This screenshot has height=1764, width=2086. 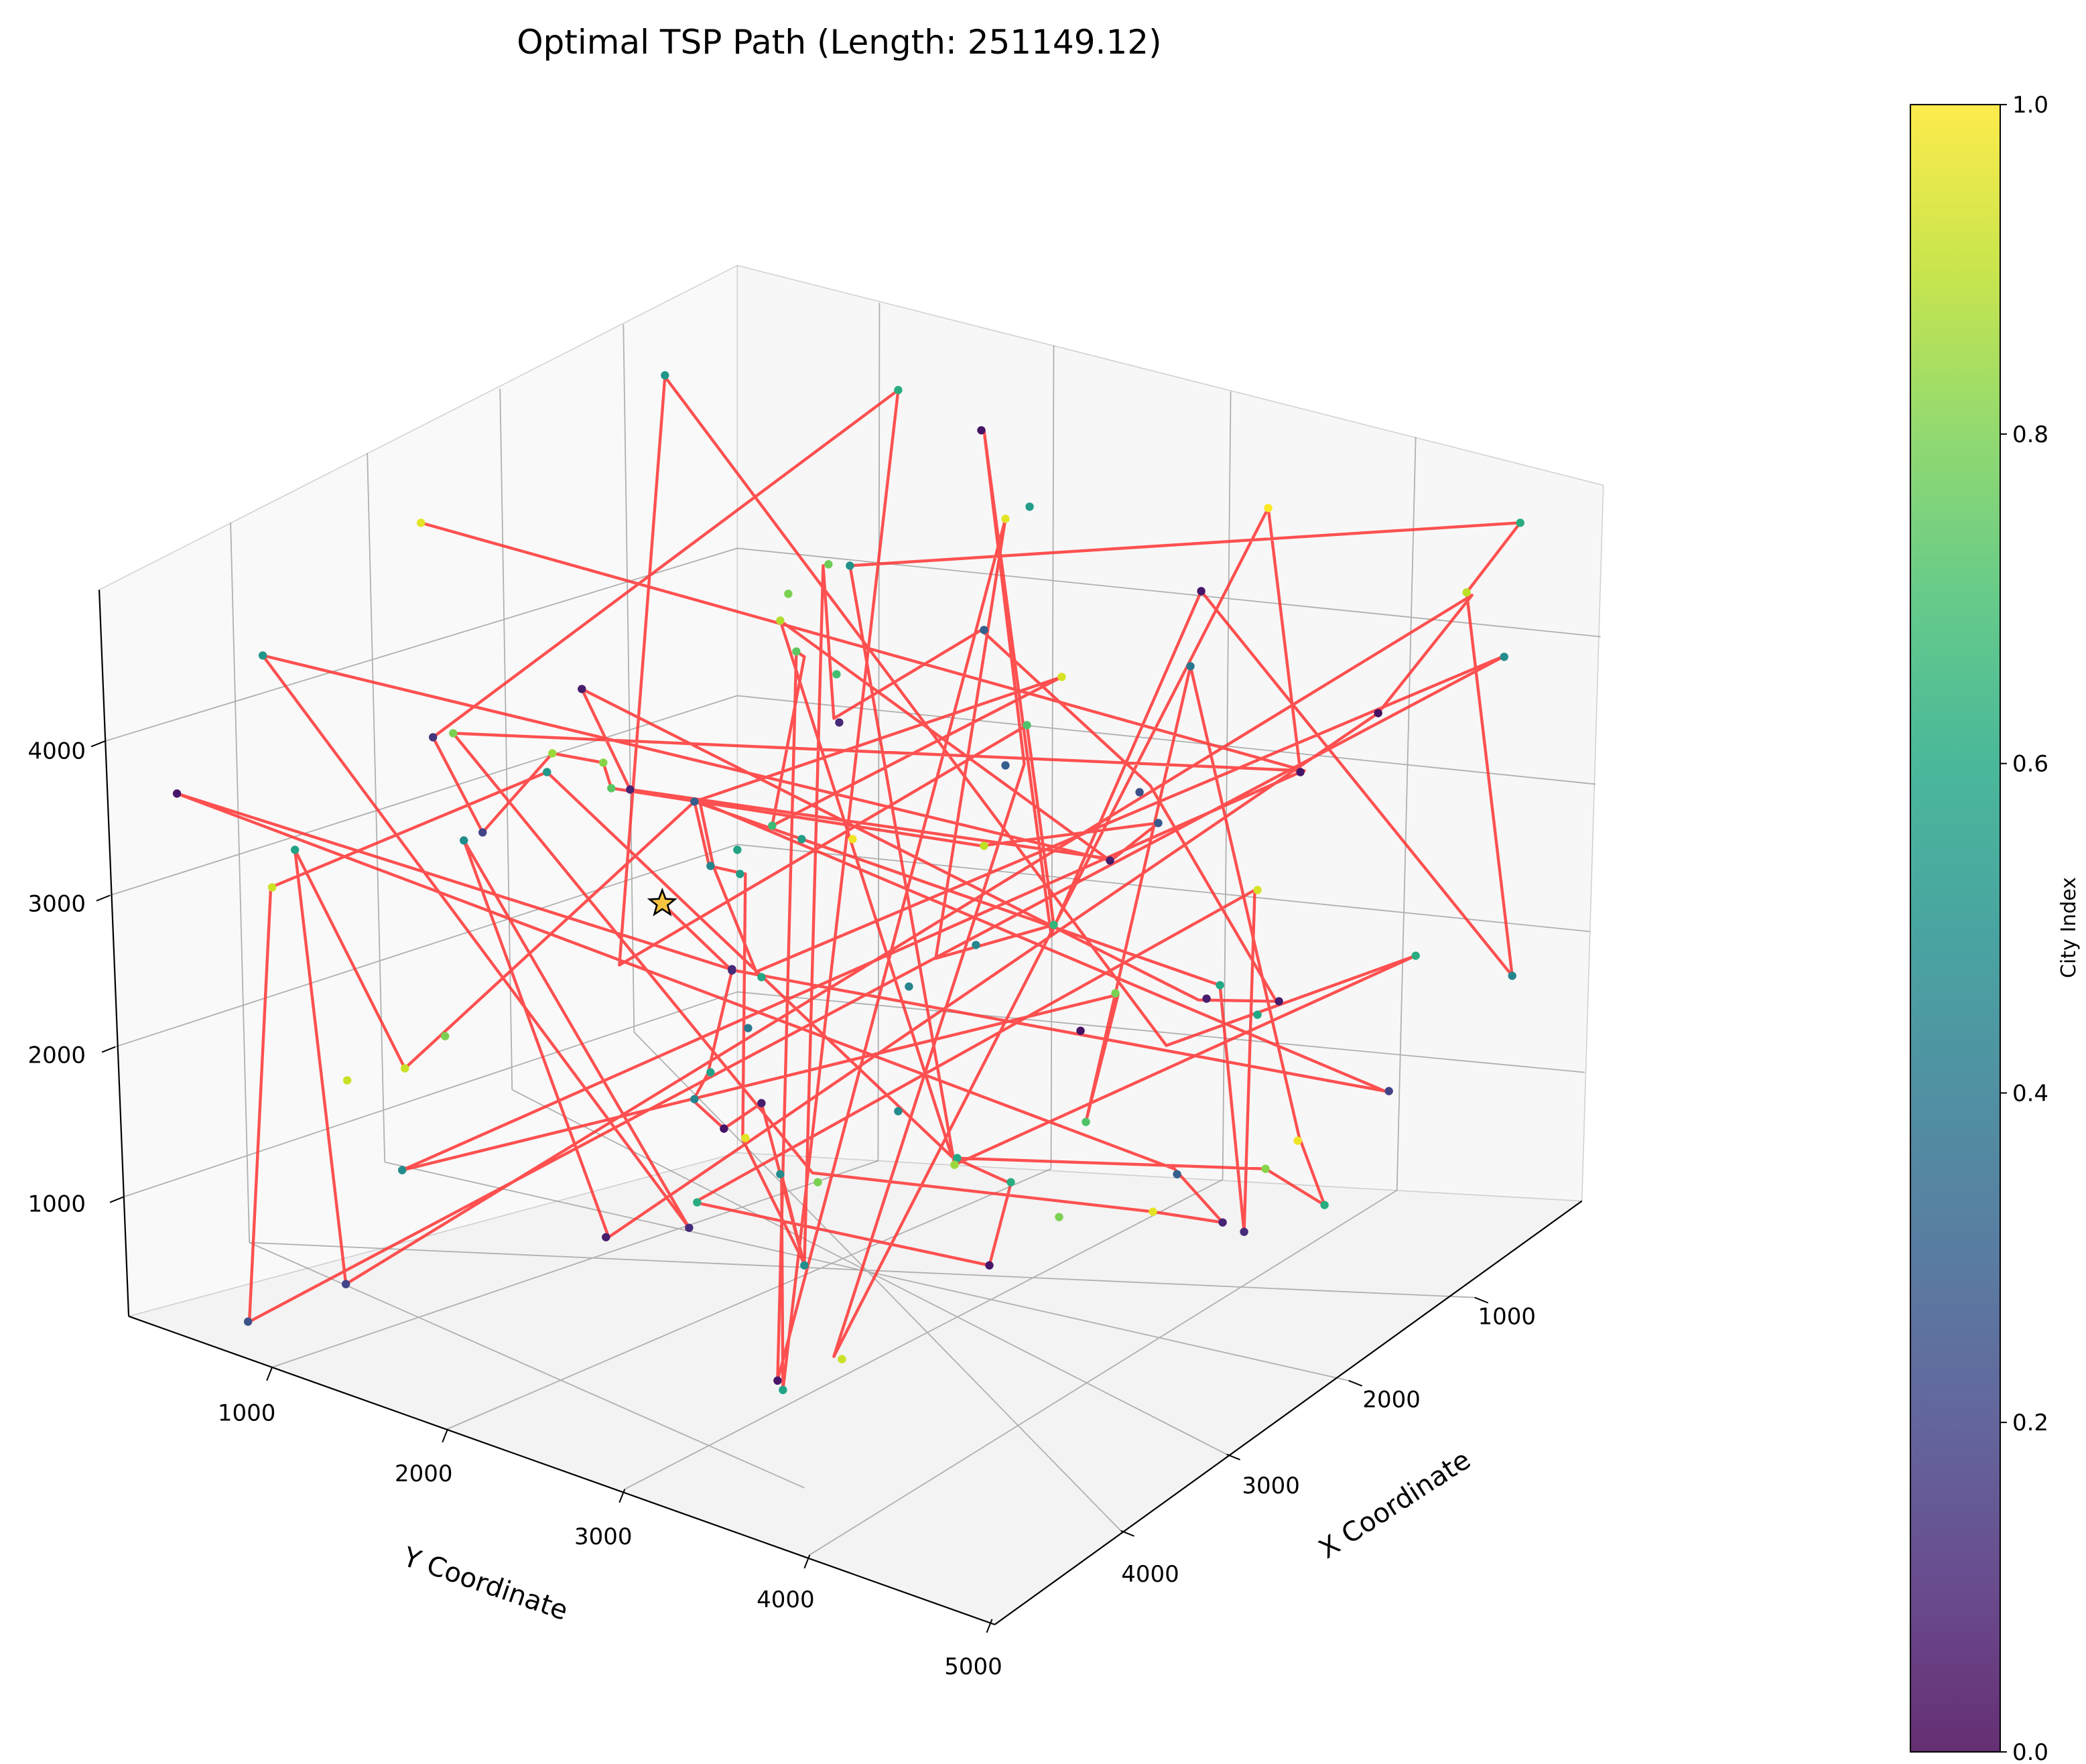 I want to click on x-axis-line, so click(x=1288, y=1412).